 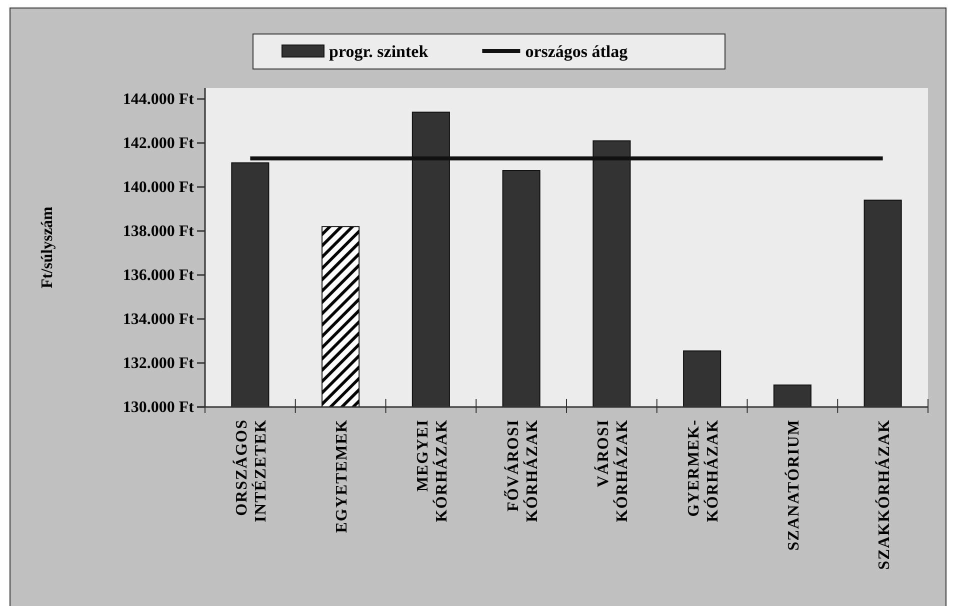 What do you see at coordinates (158, 187) in the screenshot?
I see `y-tick-label: 140.000 Ft` at bounding box center [158, 187].